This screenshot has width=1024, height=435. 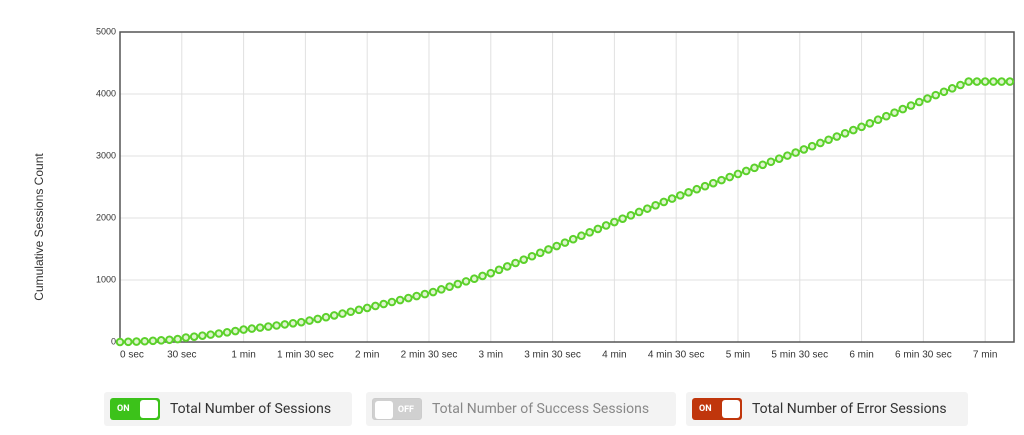 What do you see at coordinates (491, 355) in the screenshot?
I see `x-tick-label: 3 min` at bounding box center [491, 355].